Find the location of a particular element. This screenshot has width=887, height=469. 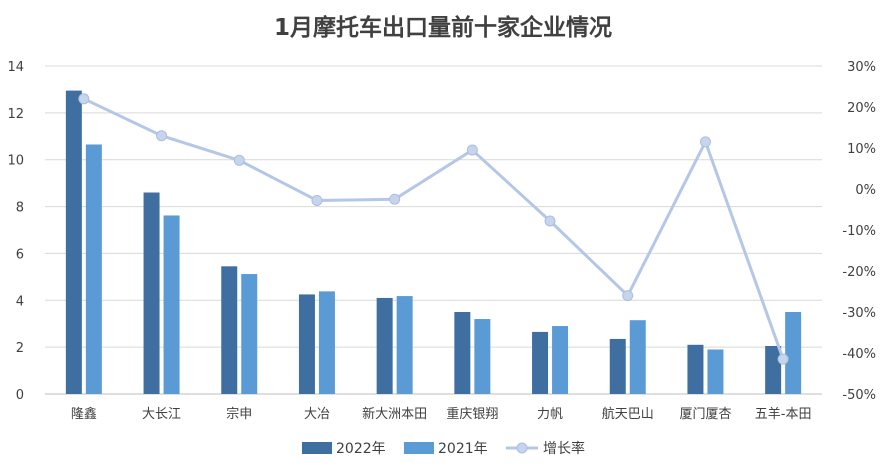

legend-swatch-2022 is located at coordinates (317, 448).